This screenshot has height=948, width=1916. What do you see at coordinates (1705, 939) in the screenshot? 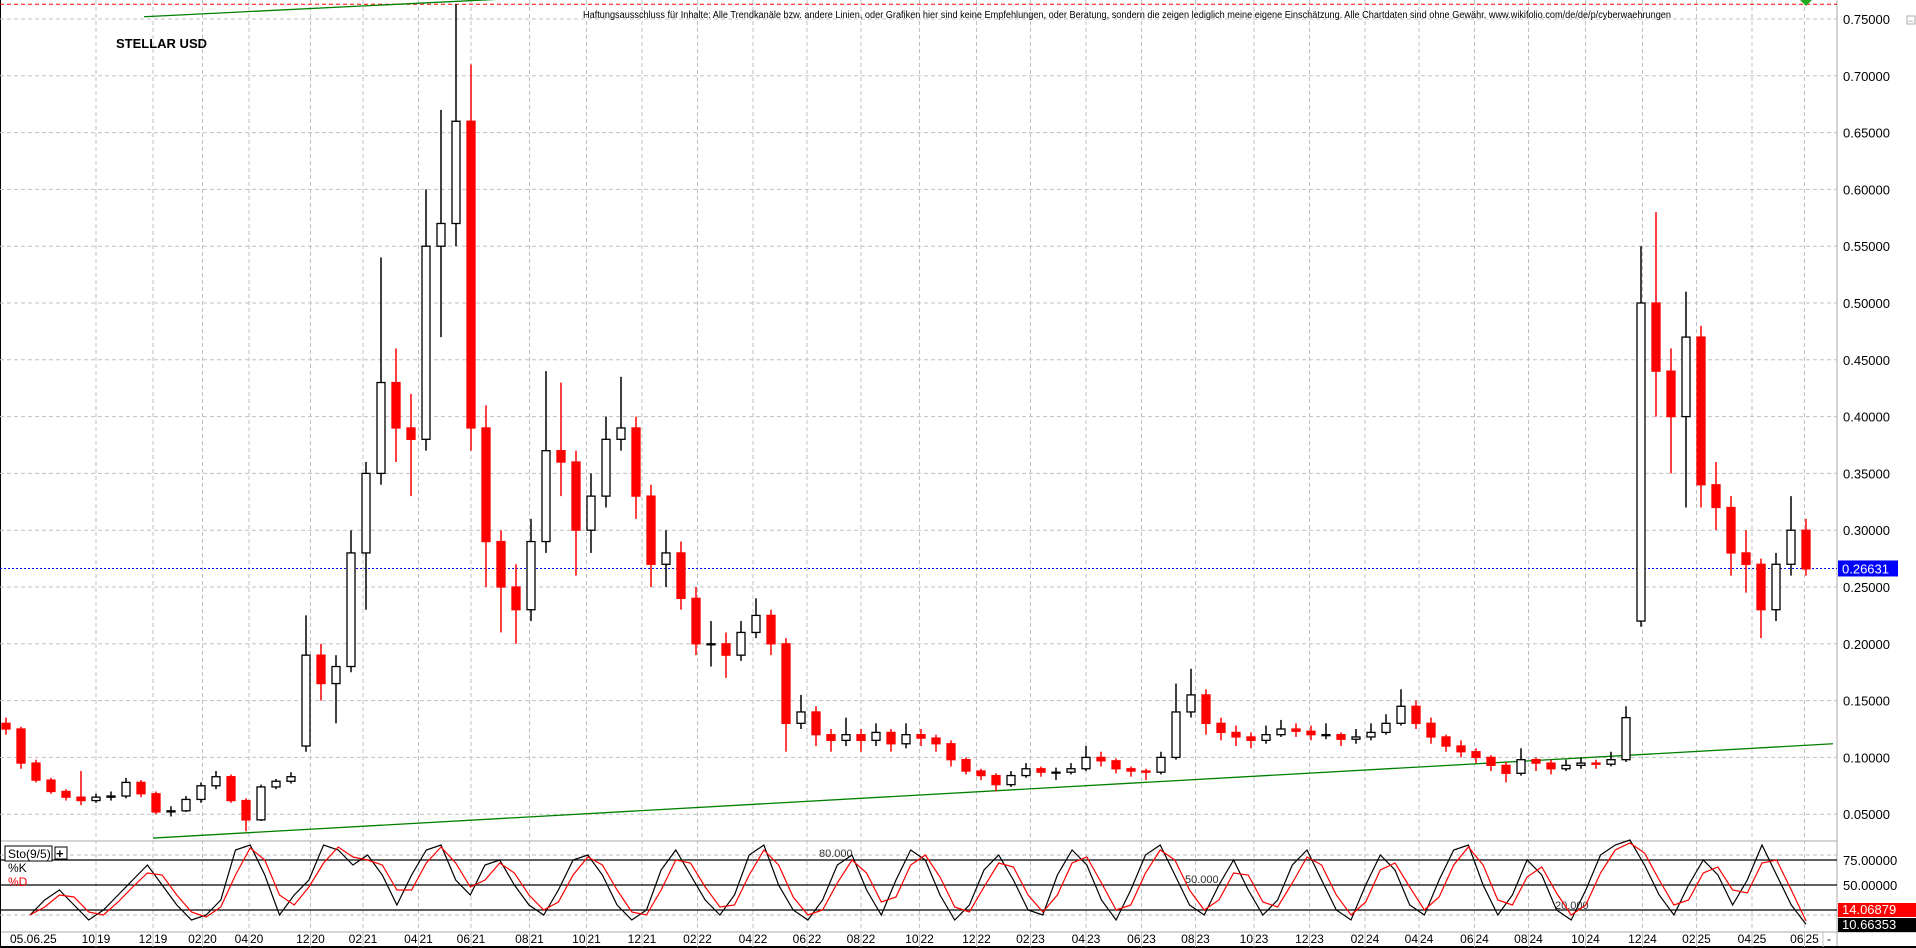
I see `x-tick-year: 25` at bounding box center [1705, 939].